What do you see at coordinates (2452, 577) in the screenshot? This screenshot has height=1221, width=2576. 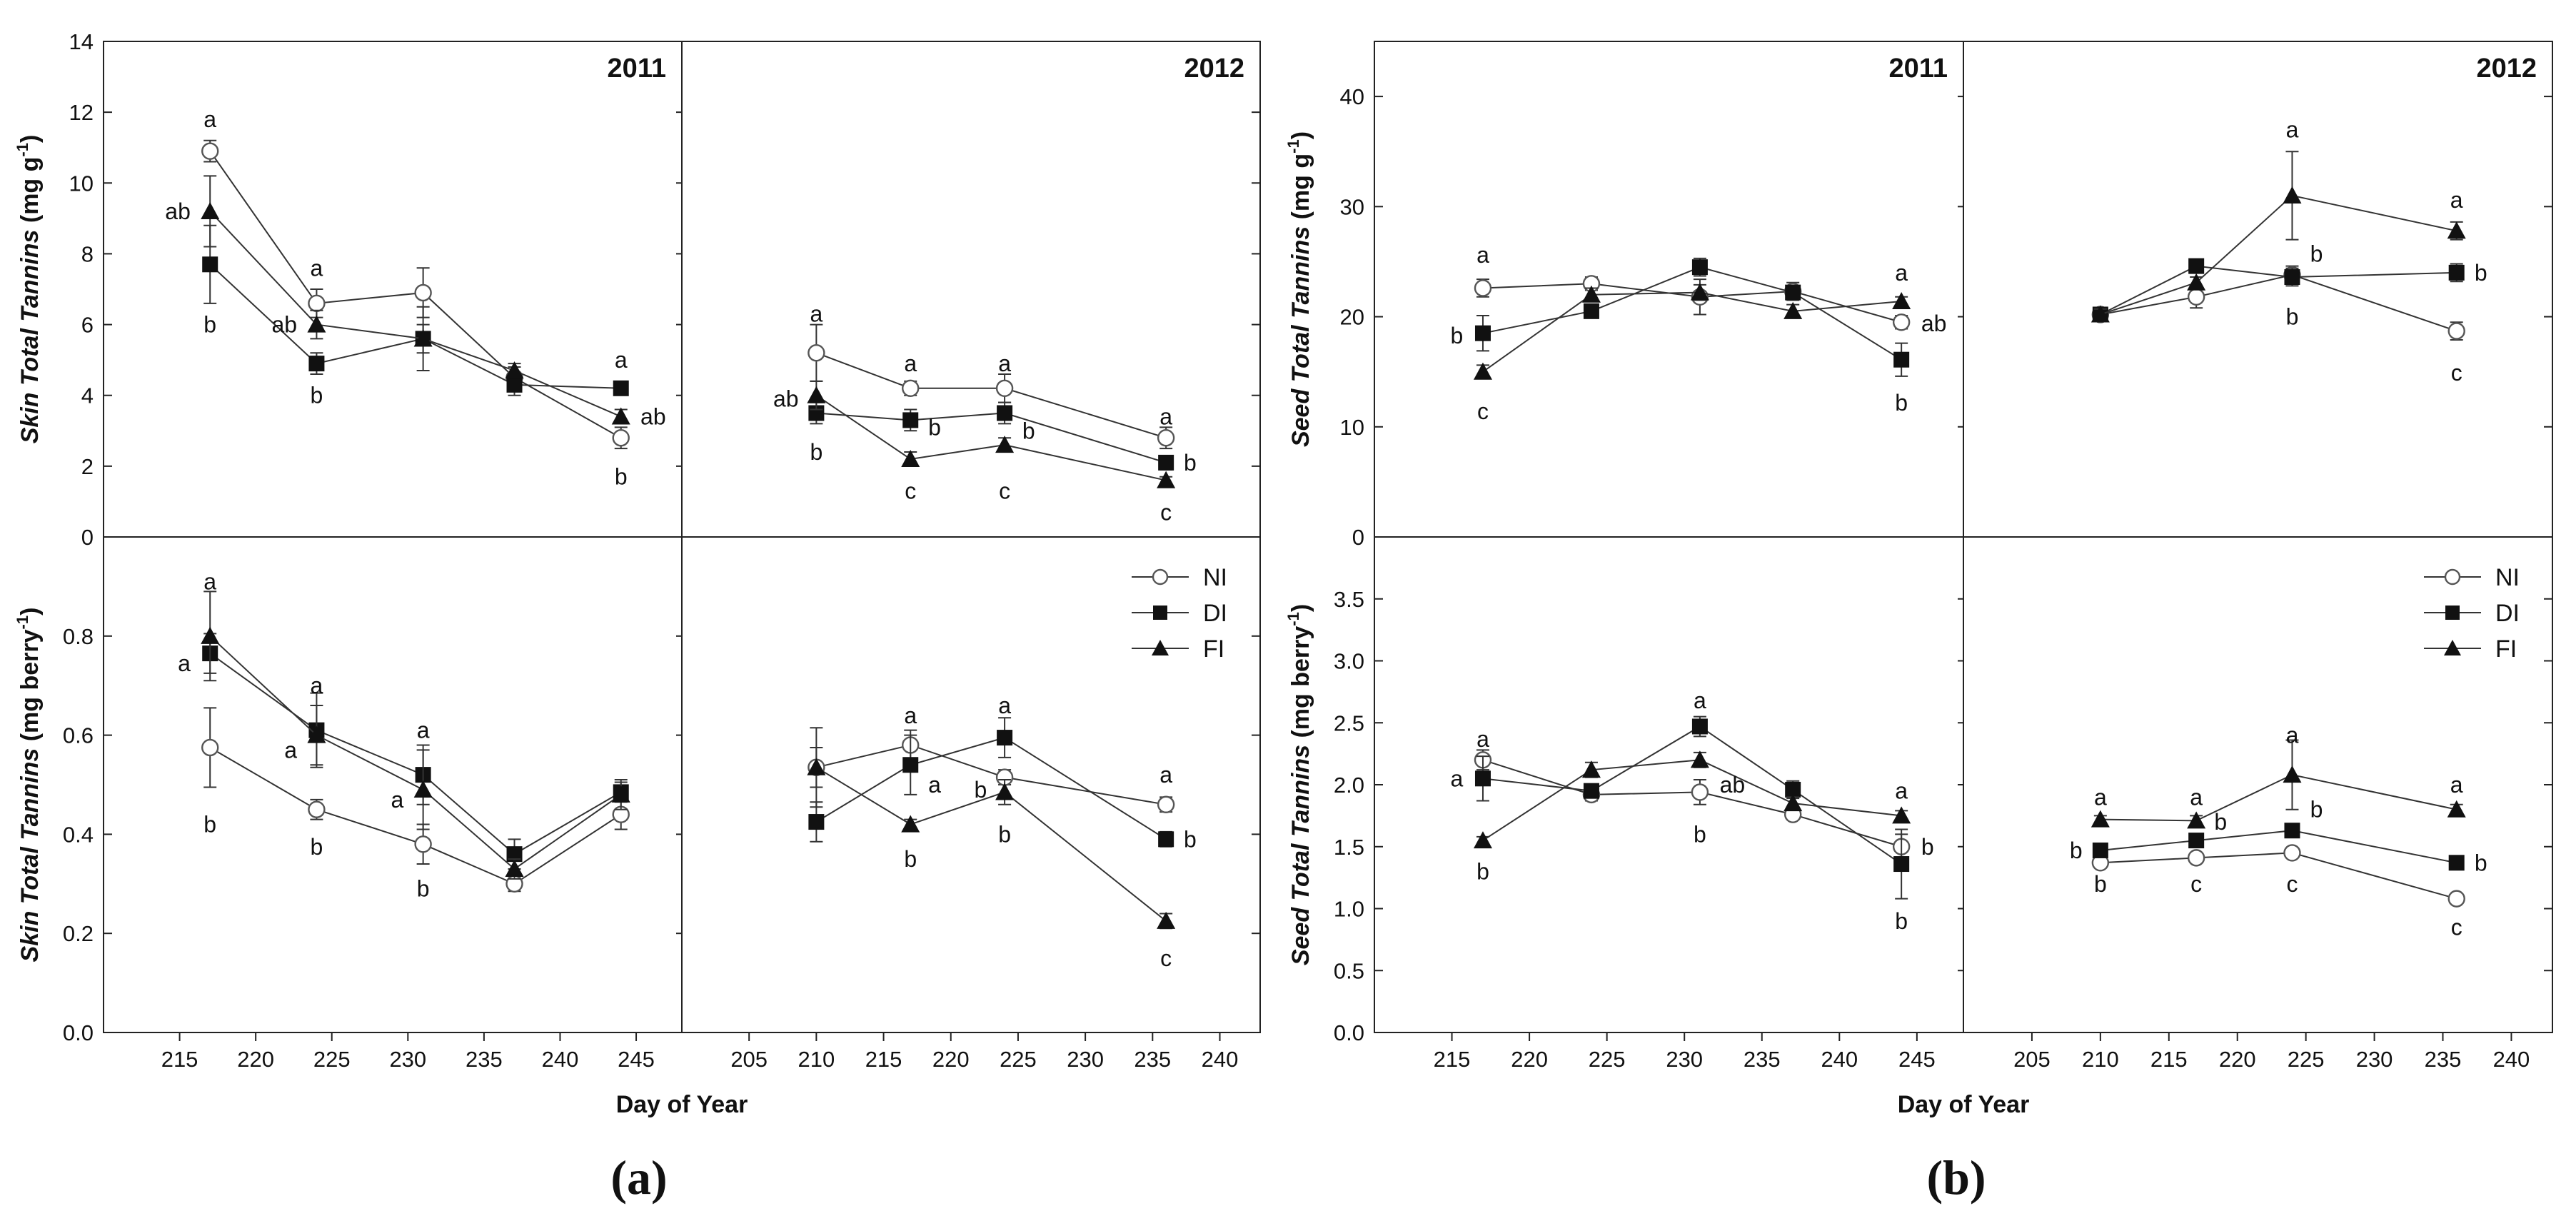 I see `legend-marker-NI` at bounding box center [2452, 577].